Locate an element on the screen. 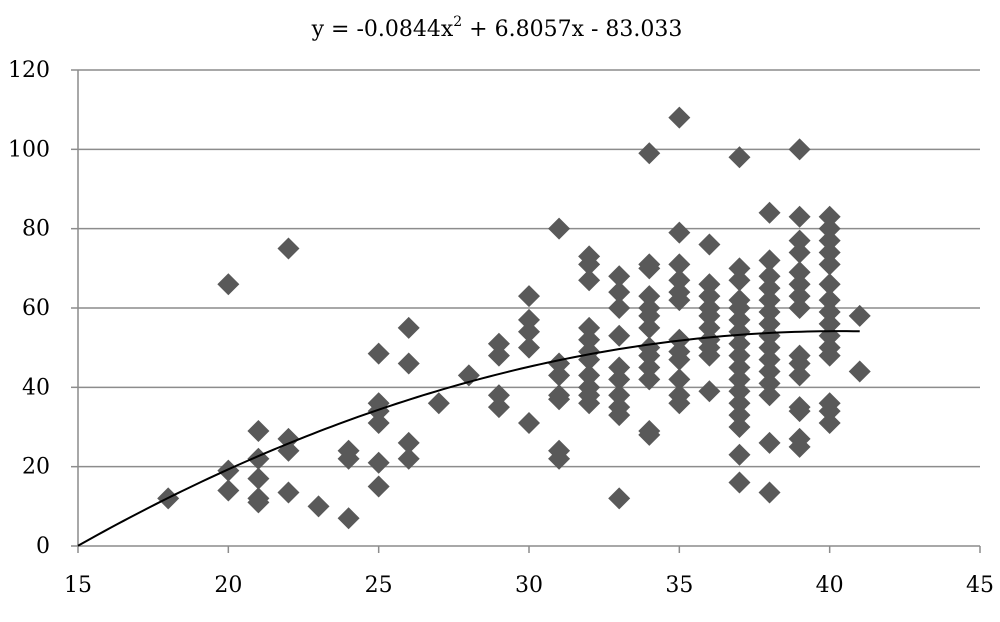 Image resolution: width=1000 pixels, height=622 pixels. x-tick-label: 45 is located at coordinates (980, 585).